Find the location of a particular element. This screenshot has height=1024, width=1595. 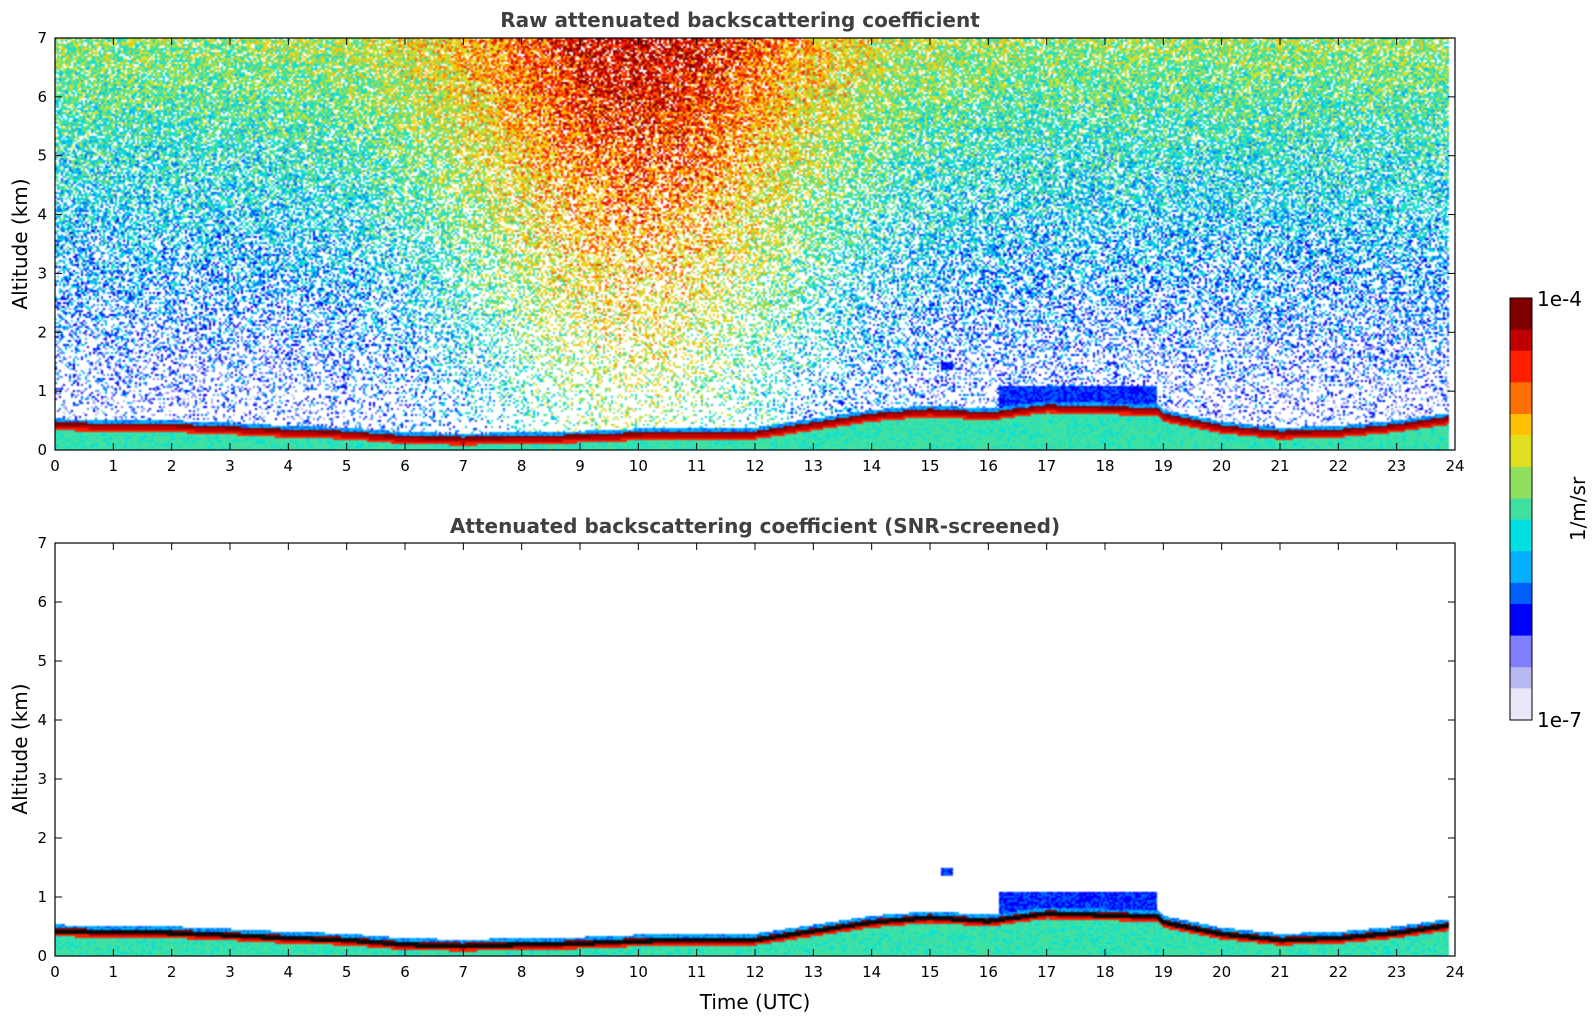

x-tick-label: 22 is located at coordinates (1338, 466).